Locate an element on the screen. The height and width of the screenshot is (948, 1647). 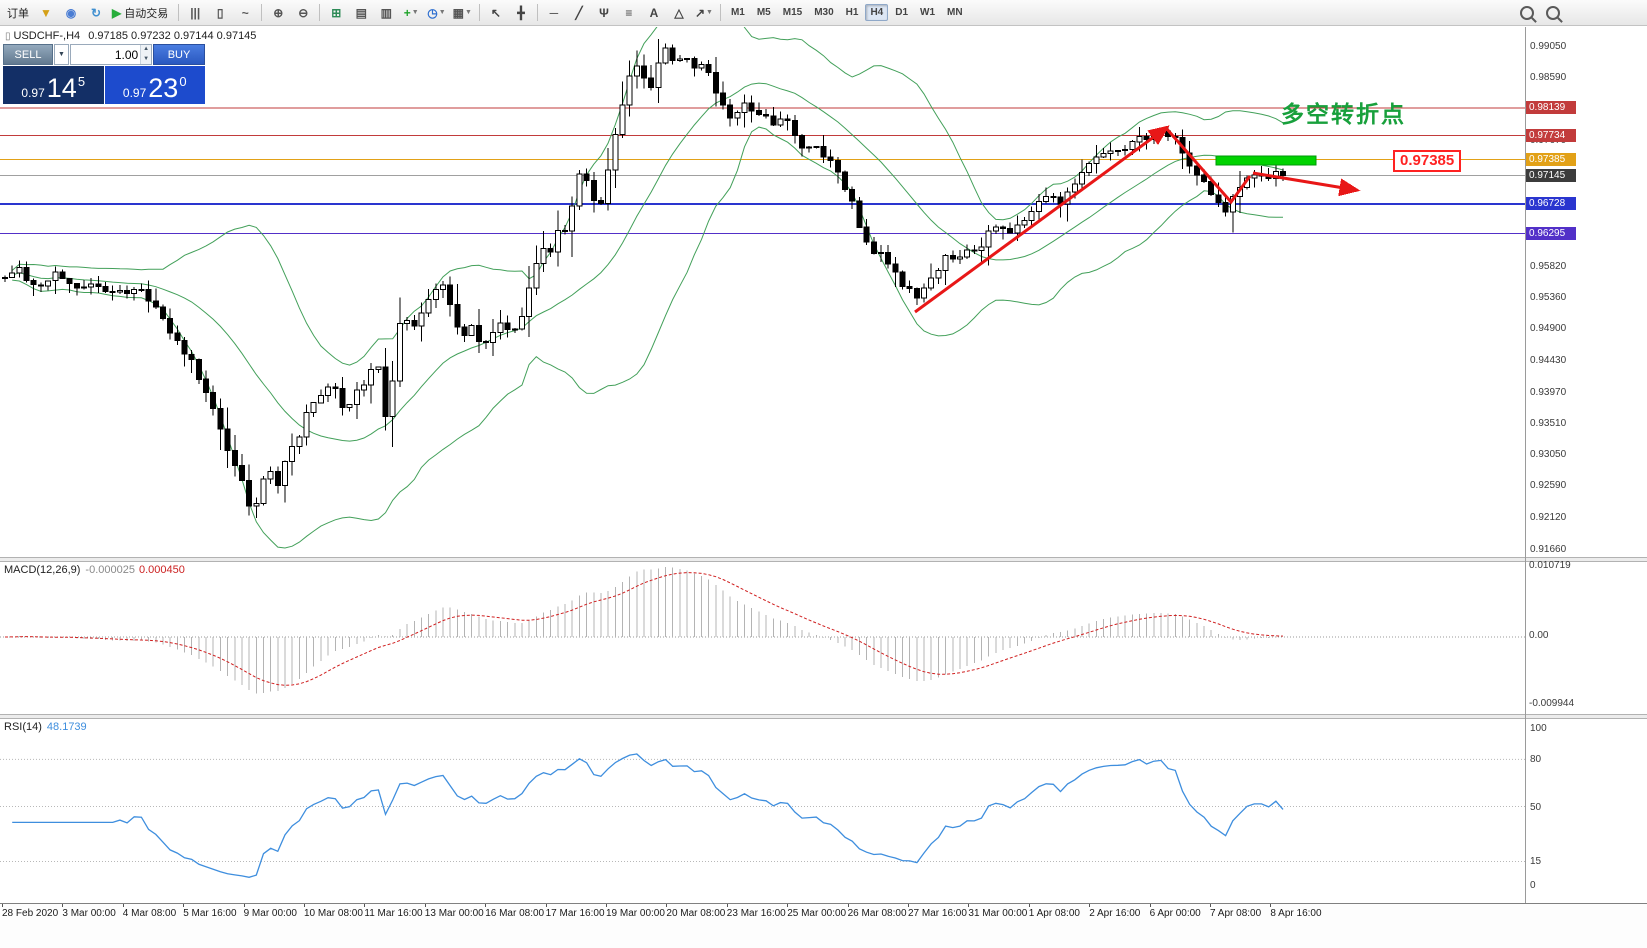
time-axis-label: 6 Apr 00:00 is located at coordinates (1175, 913).